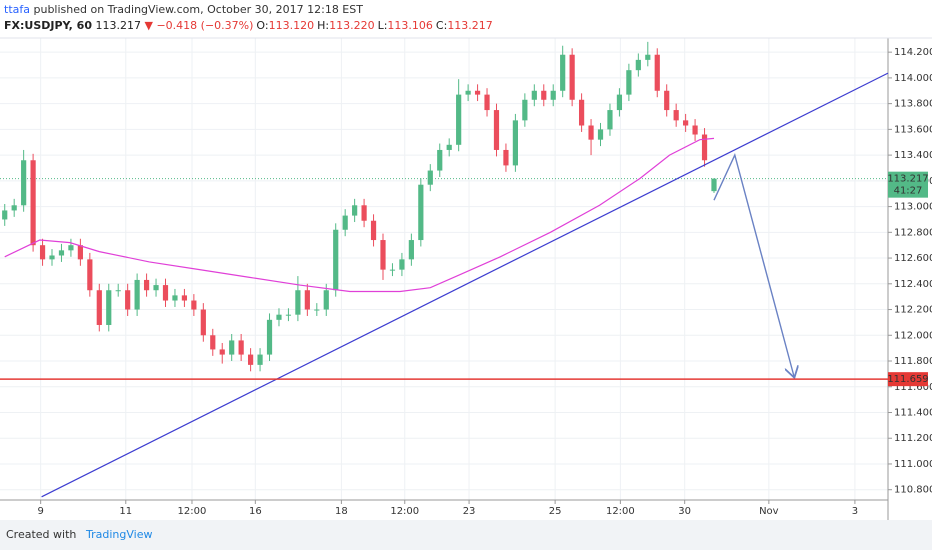 The width and height of the screenshot is (932, 550). Describe the element at coordinates (913, 129) in the screenshot. I see `y-tick-label: 113.600` at that location.